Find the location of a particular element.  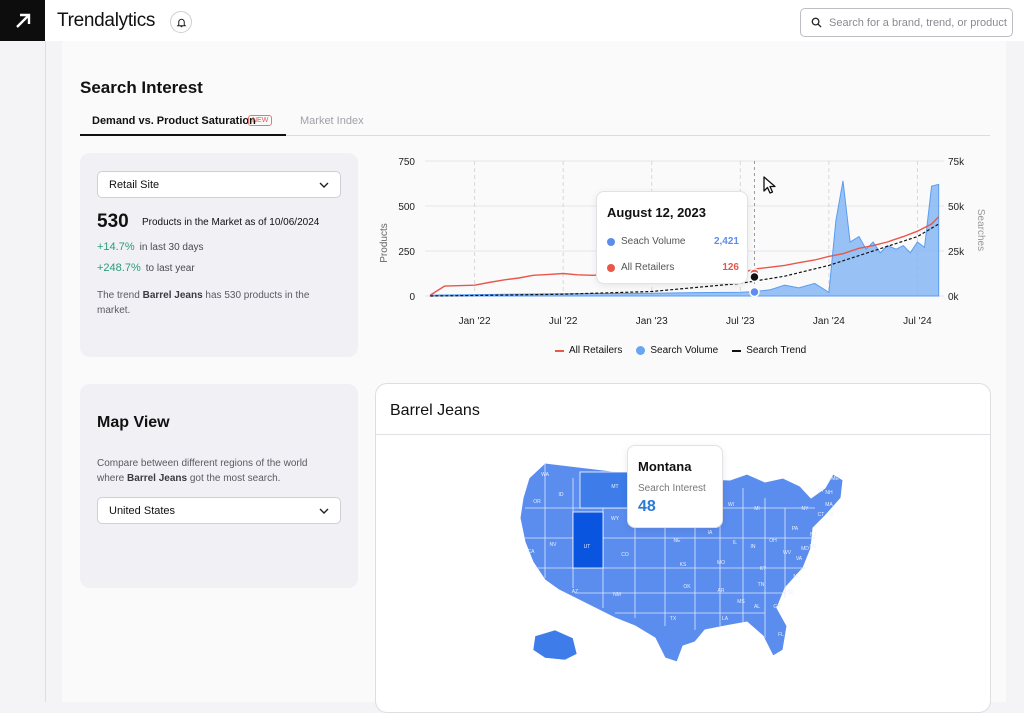

state-label: MO is located at coordinates (721, 563).